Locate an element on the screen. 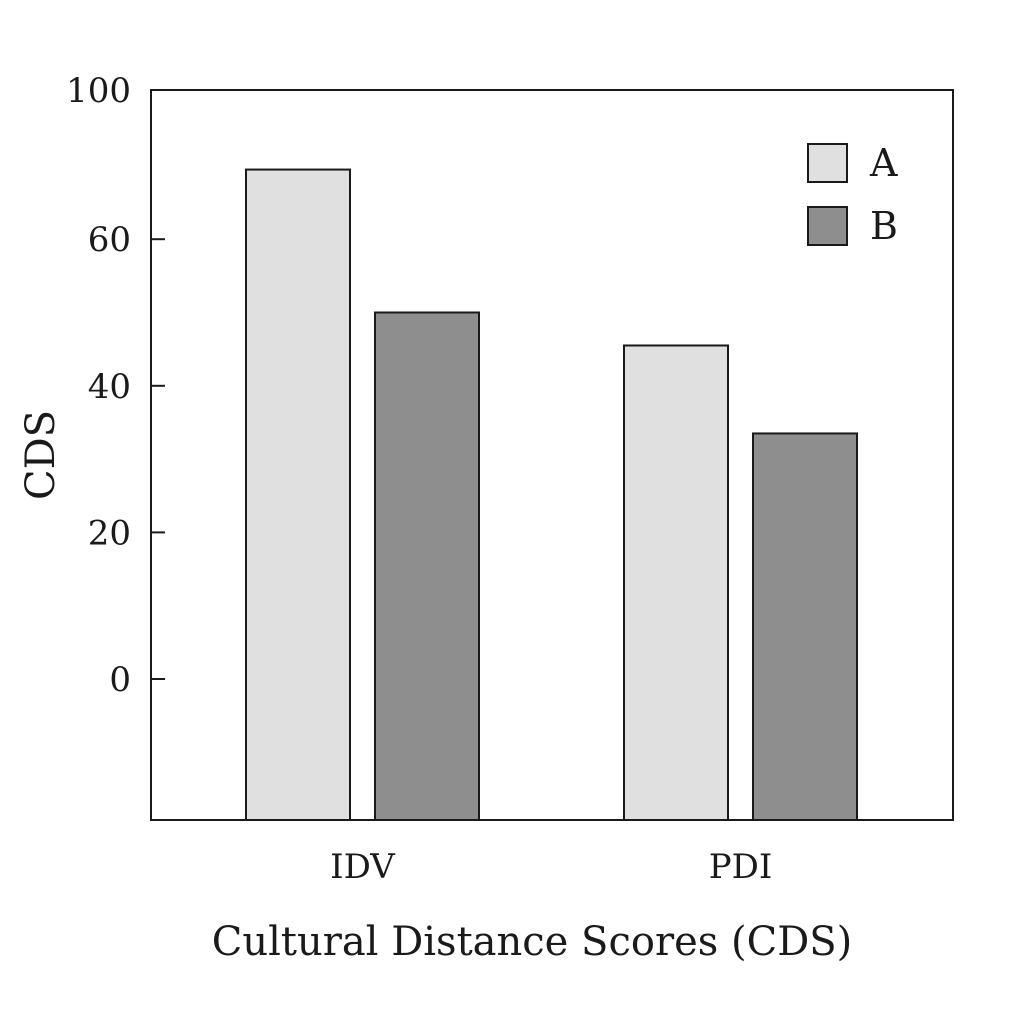 This screenshot has width=1024, height=1024. y-axis: 0 20 40 60 100 is located at coordinates (115, 385).